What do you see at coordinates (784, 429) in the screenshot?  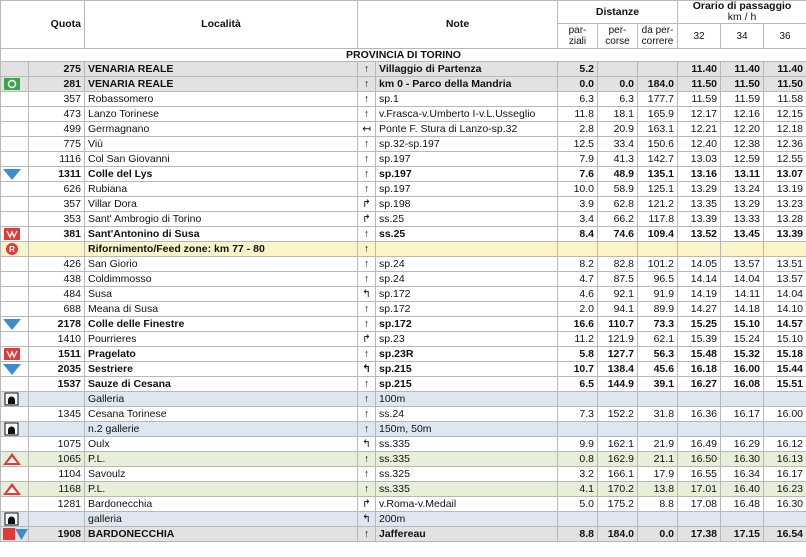 I see `t36-cell` at bounding box center [784, 429].